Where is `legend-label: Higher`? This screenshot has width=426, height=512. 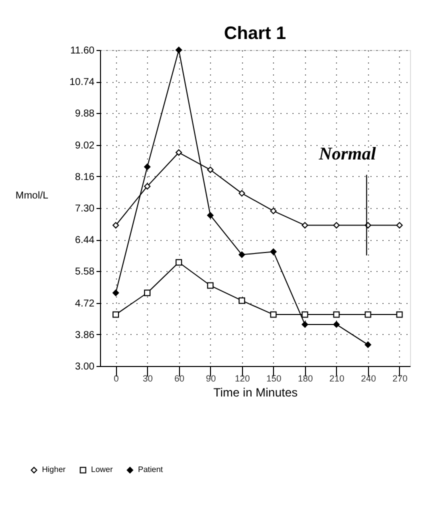 legend-label: Higher is located at coordinates (54, 469).